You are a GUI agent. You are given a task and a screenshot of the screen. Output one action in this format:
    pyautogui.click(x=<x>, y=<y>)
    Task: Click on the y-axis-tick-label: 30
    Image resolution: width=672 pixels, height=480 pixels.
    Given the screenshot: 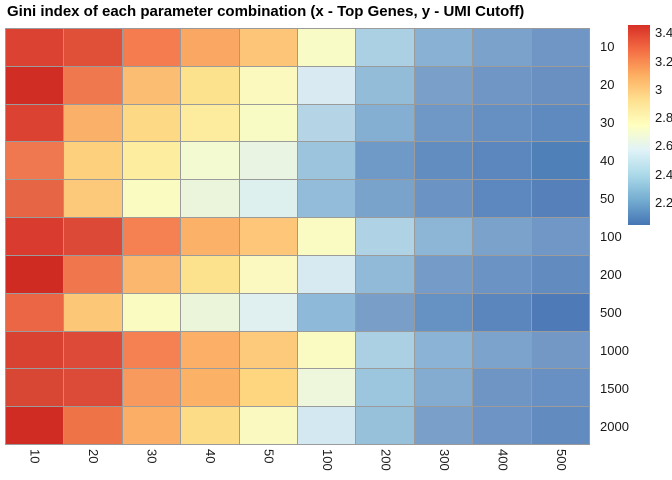 What is the action you would take?
    pyautogui.click(x=607, y=123)
    